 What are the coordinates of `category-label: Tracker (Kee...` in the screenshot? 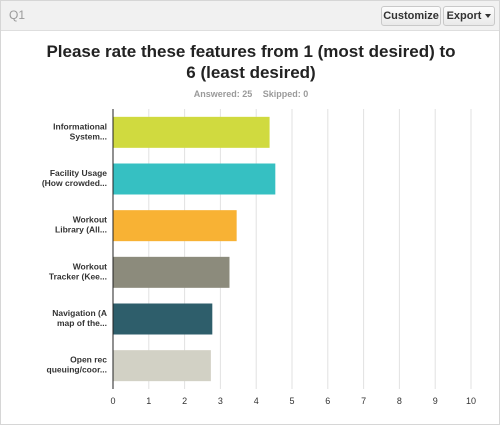 It's located at (78, 276).